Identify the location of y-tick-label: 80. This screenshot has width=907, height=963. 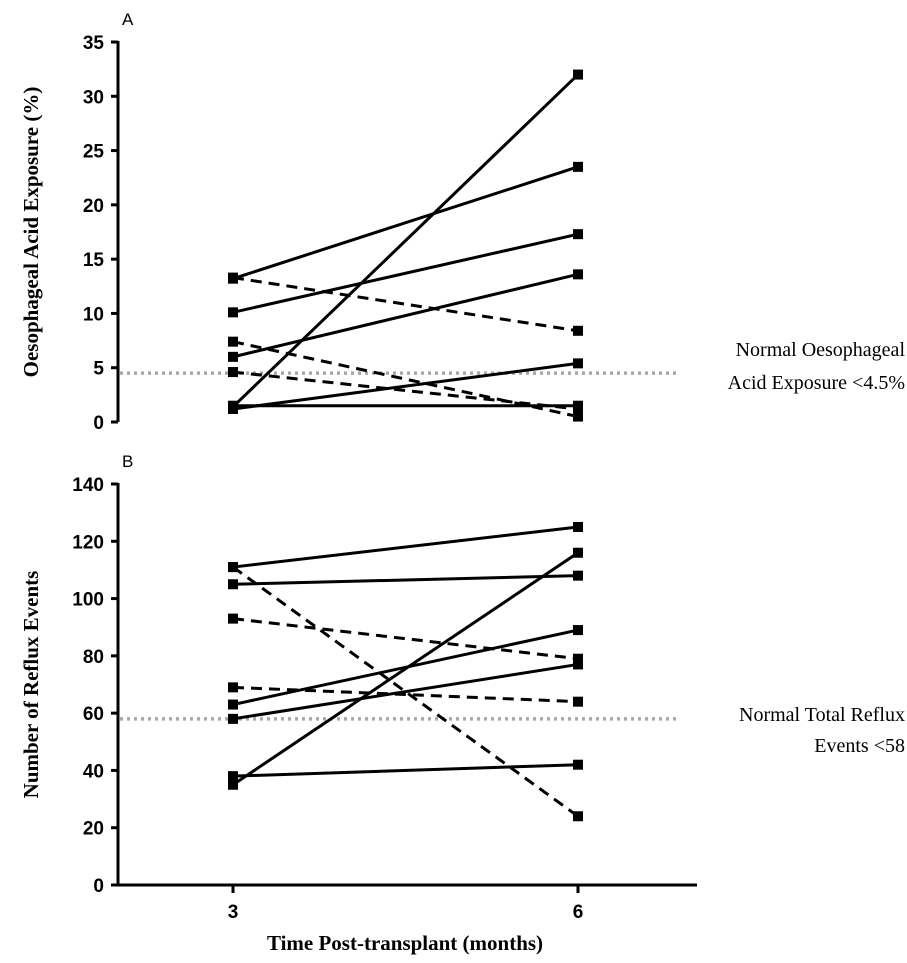
(93, 657).